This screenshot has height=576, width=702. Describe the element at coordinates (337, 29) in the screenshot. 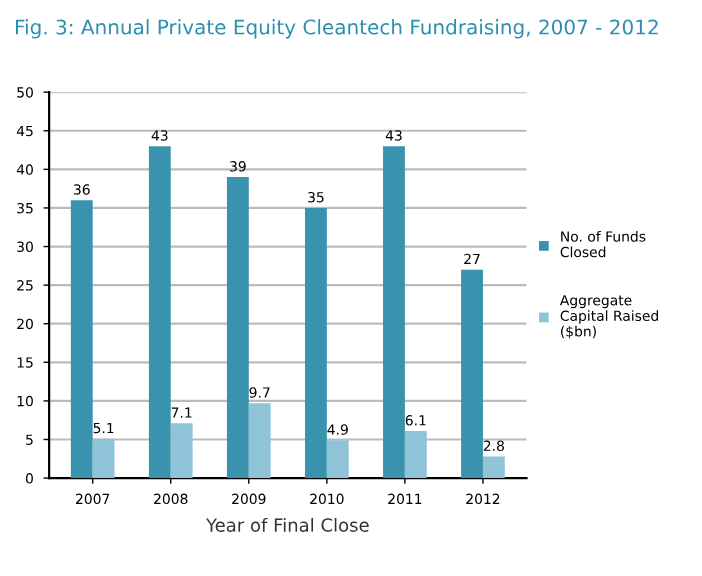

I see `chart-title: Fig. 3: Annual Private Equity Cleantech Fundraising, 2007 - 2012` at that location.